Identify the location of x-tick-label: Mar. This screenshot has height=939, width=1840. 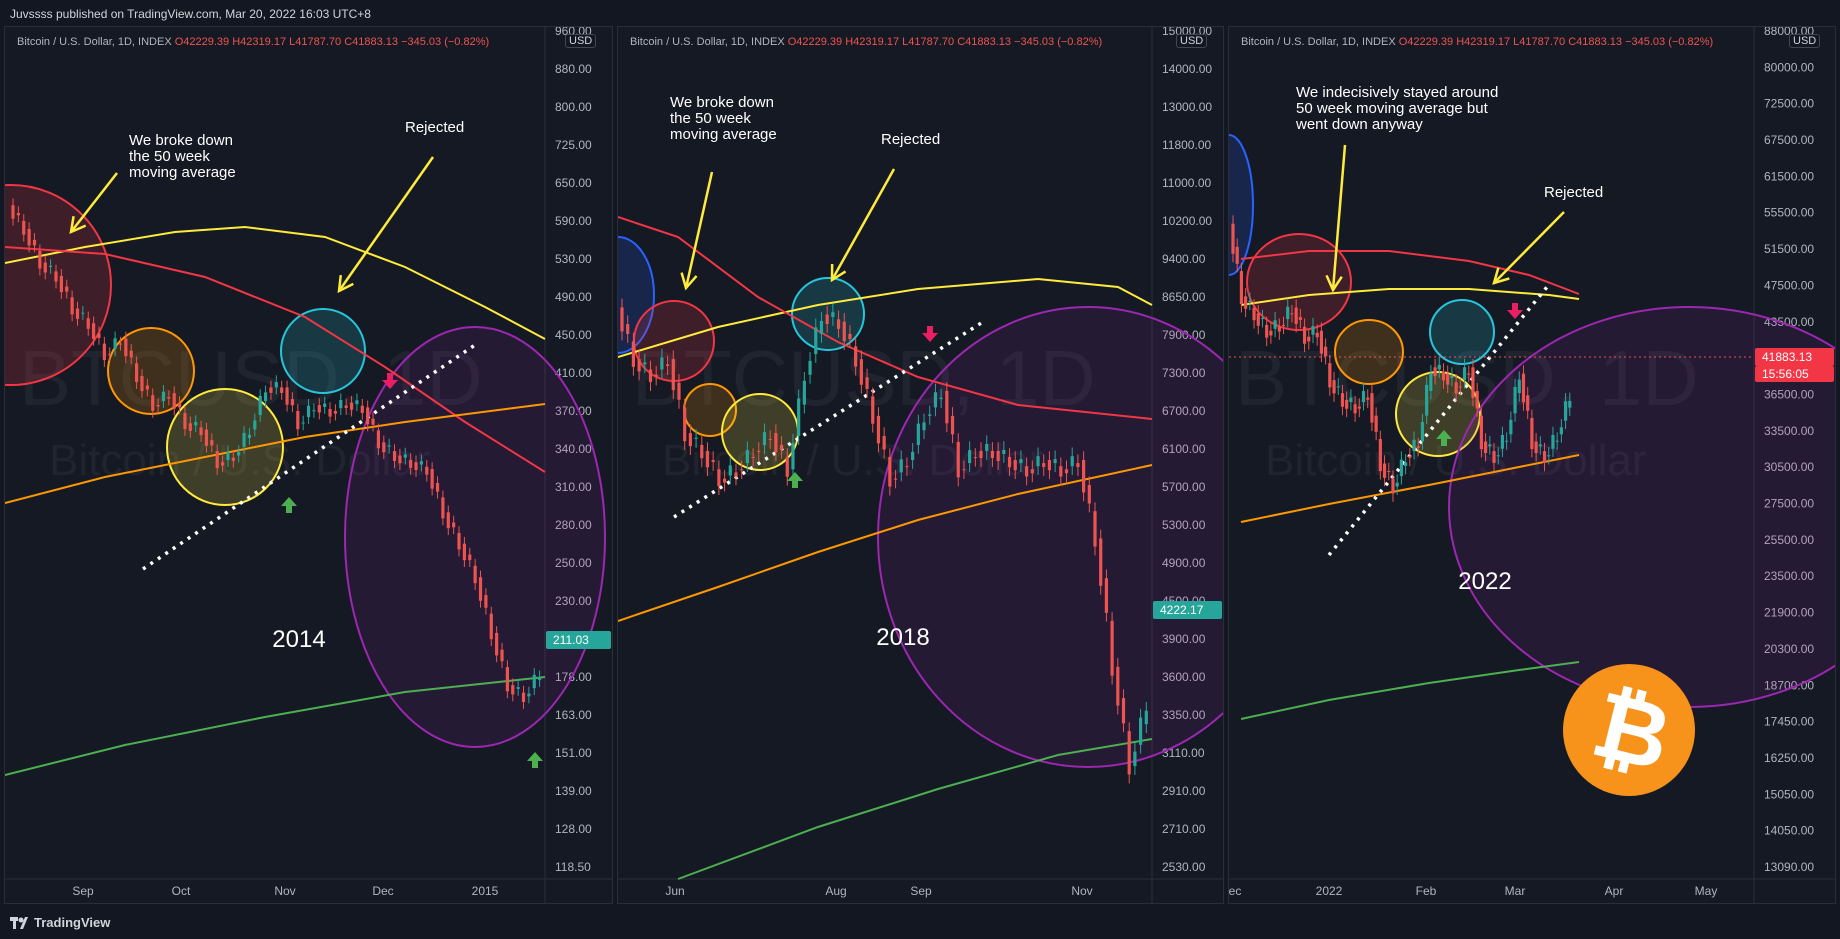
(1515, 891).